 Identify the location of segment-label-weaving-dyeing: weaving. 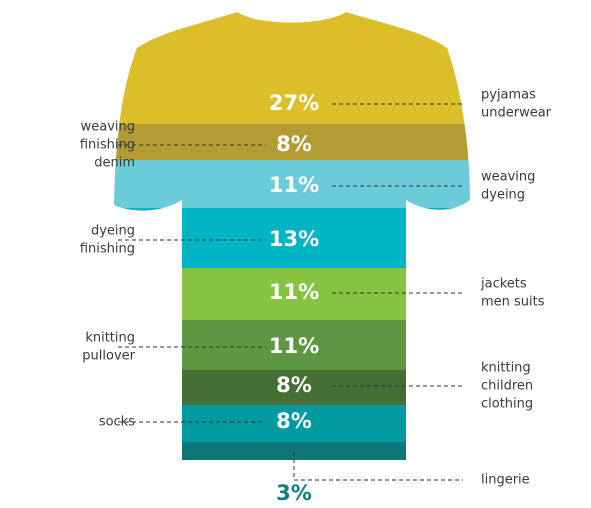
(508, 177).